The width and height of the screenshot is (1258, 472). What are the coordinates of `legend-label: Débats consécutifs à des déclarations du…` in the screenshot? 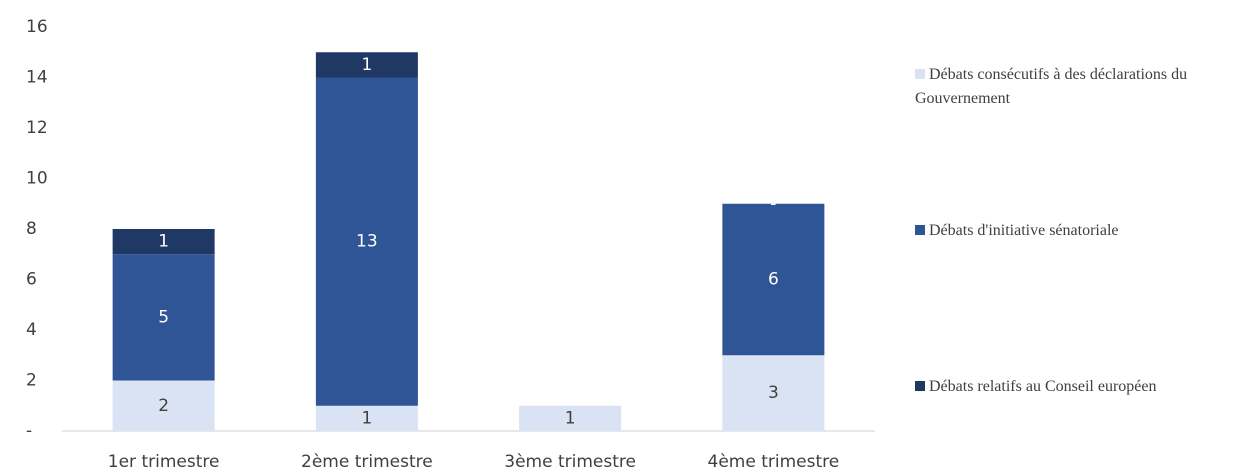 It's located at (1051, 86).